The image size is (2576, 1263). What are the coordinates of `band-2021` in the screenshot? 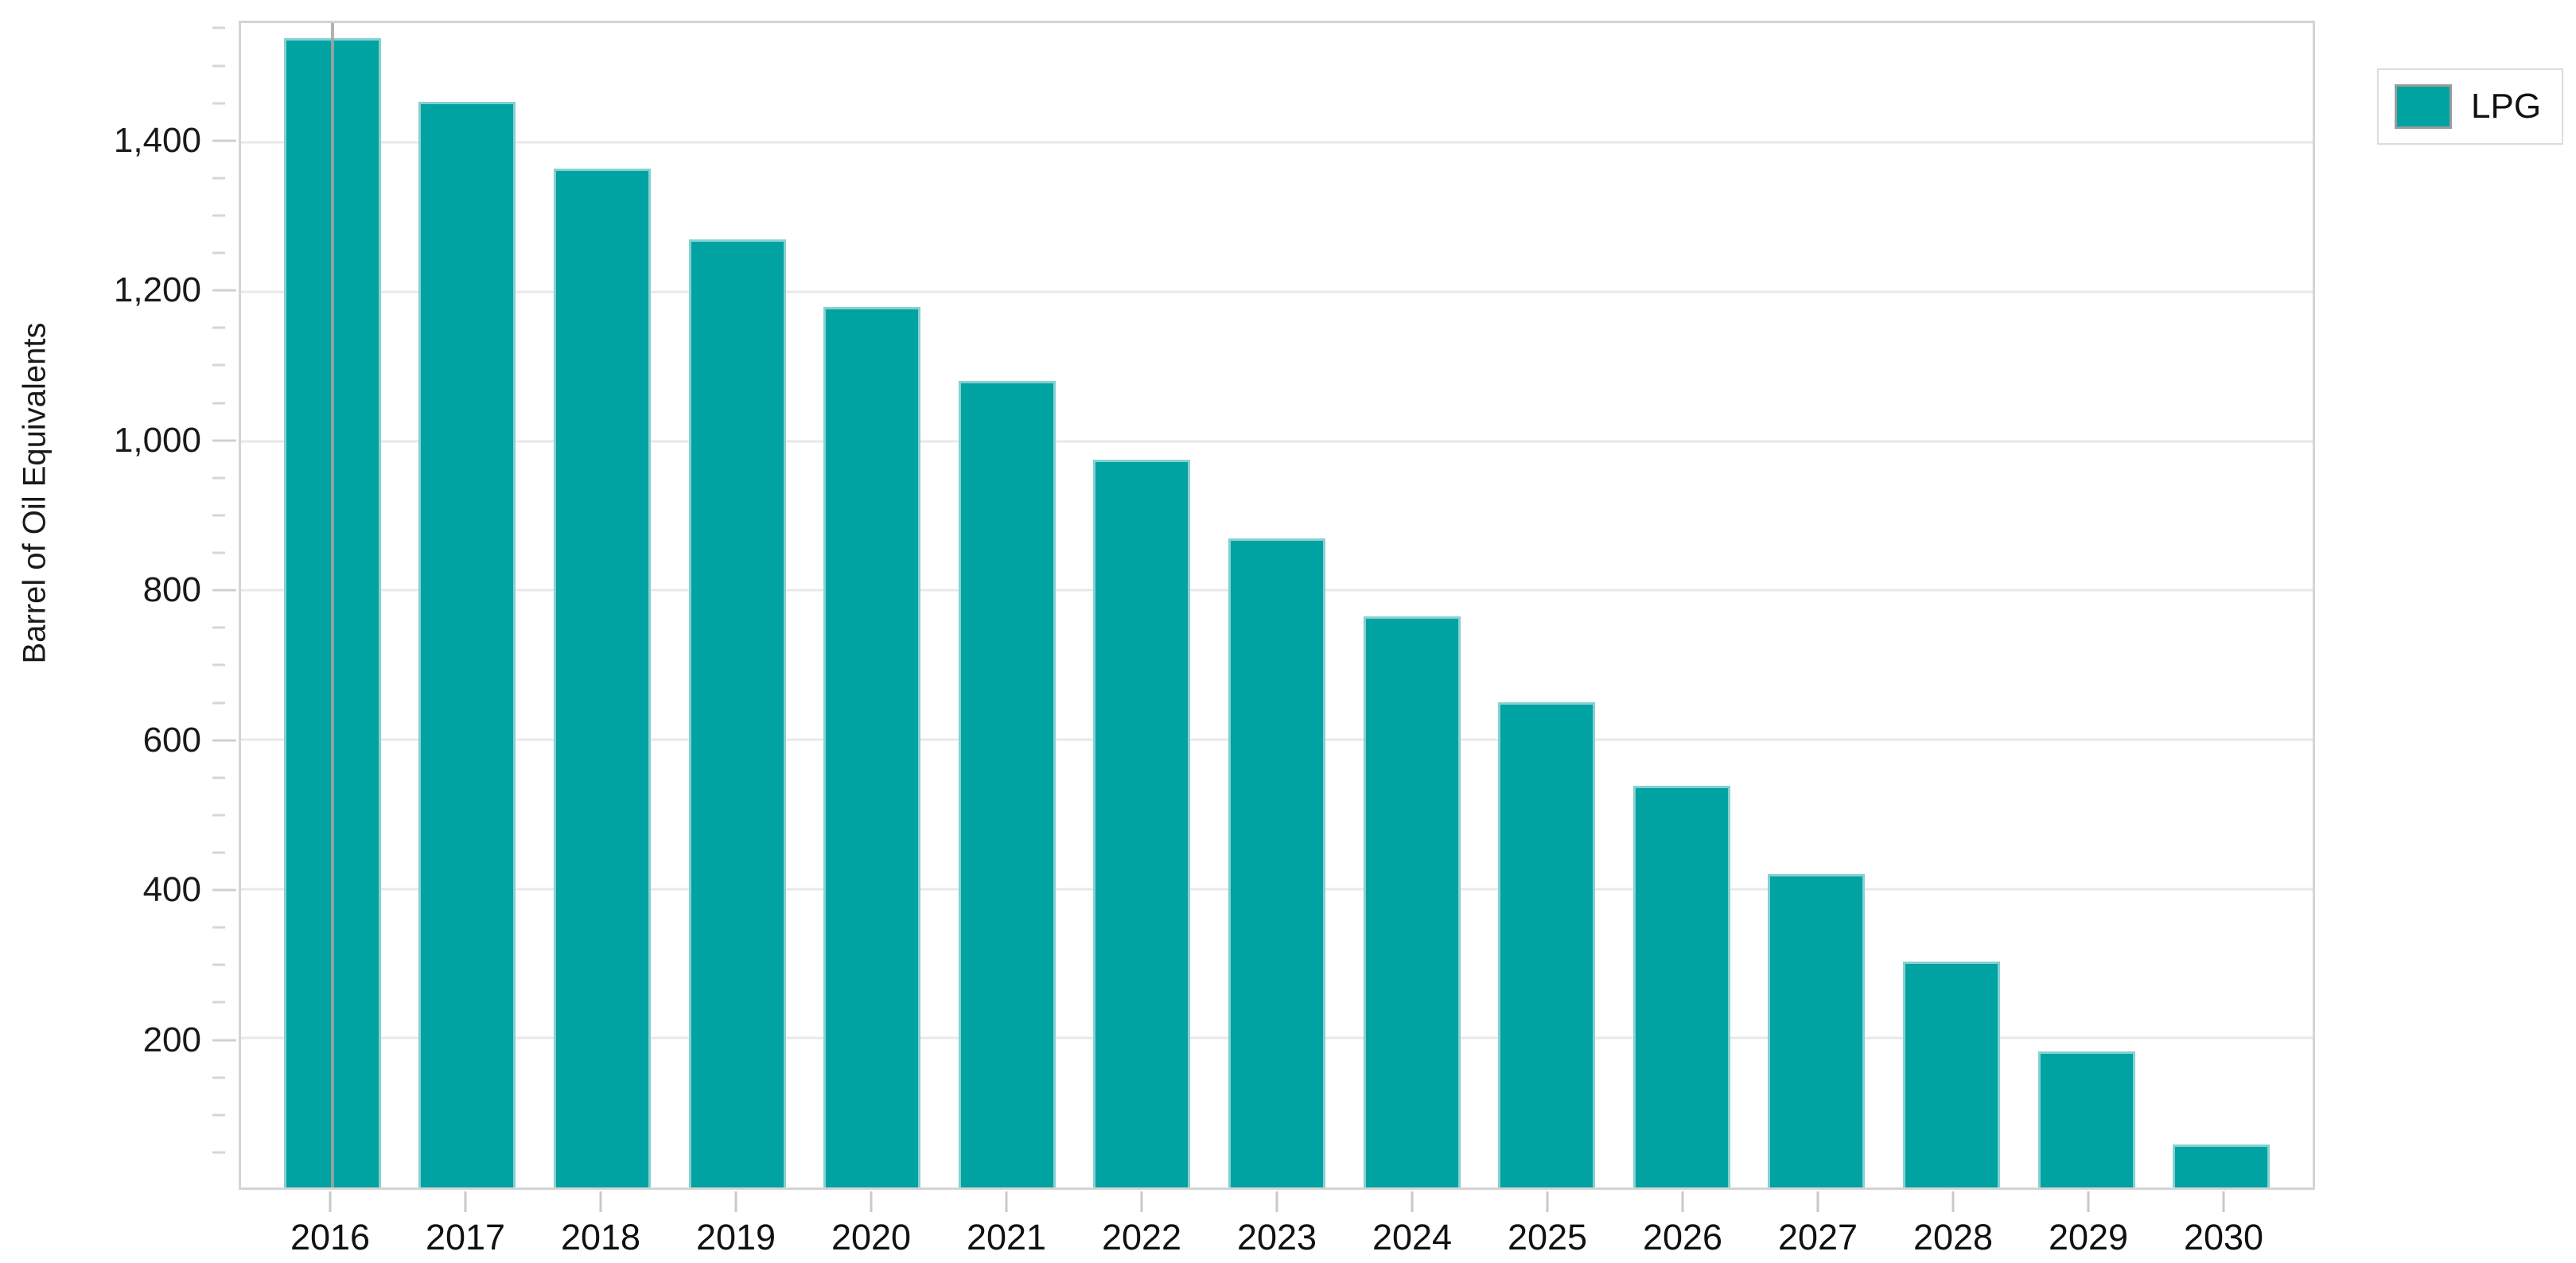 It's located at (1008, 605).